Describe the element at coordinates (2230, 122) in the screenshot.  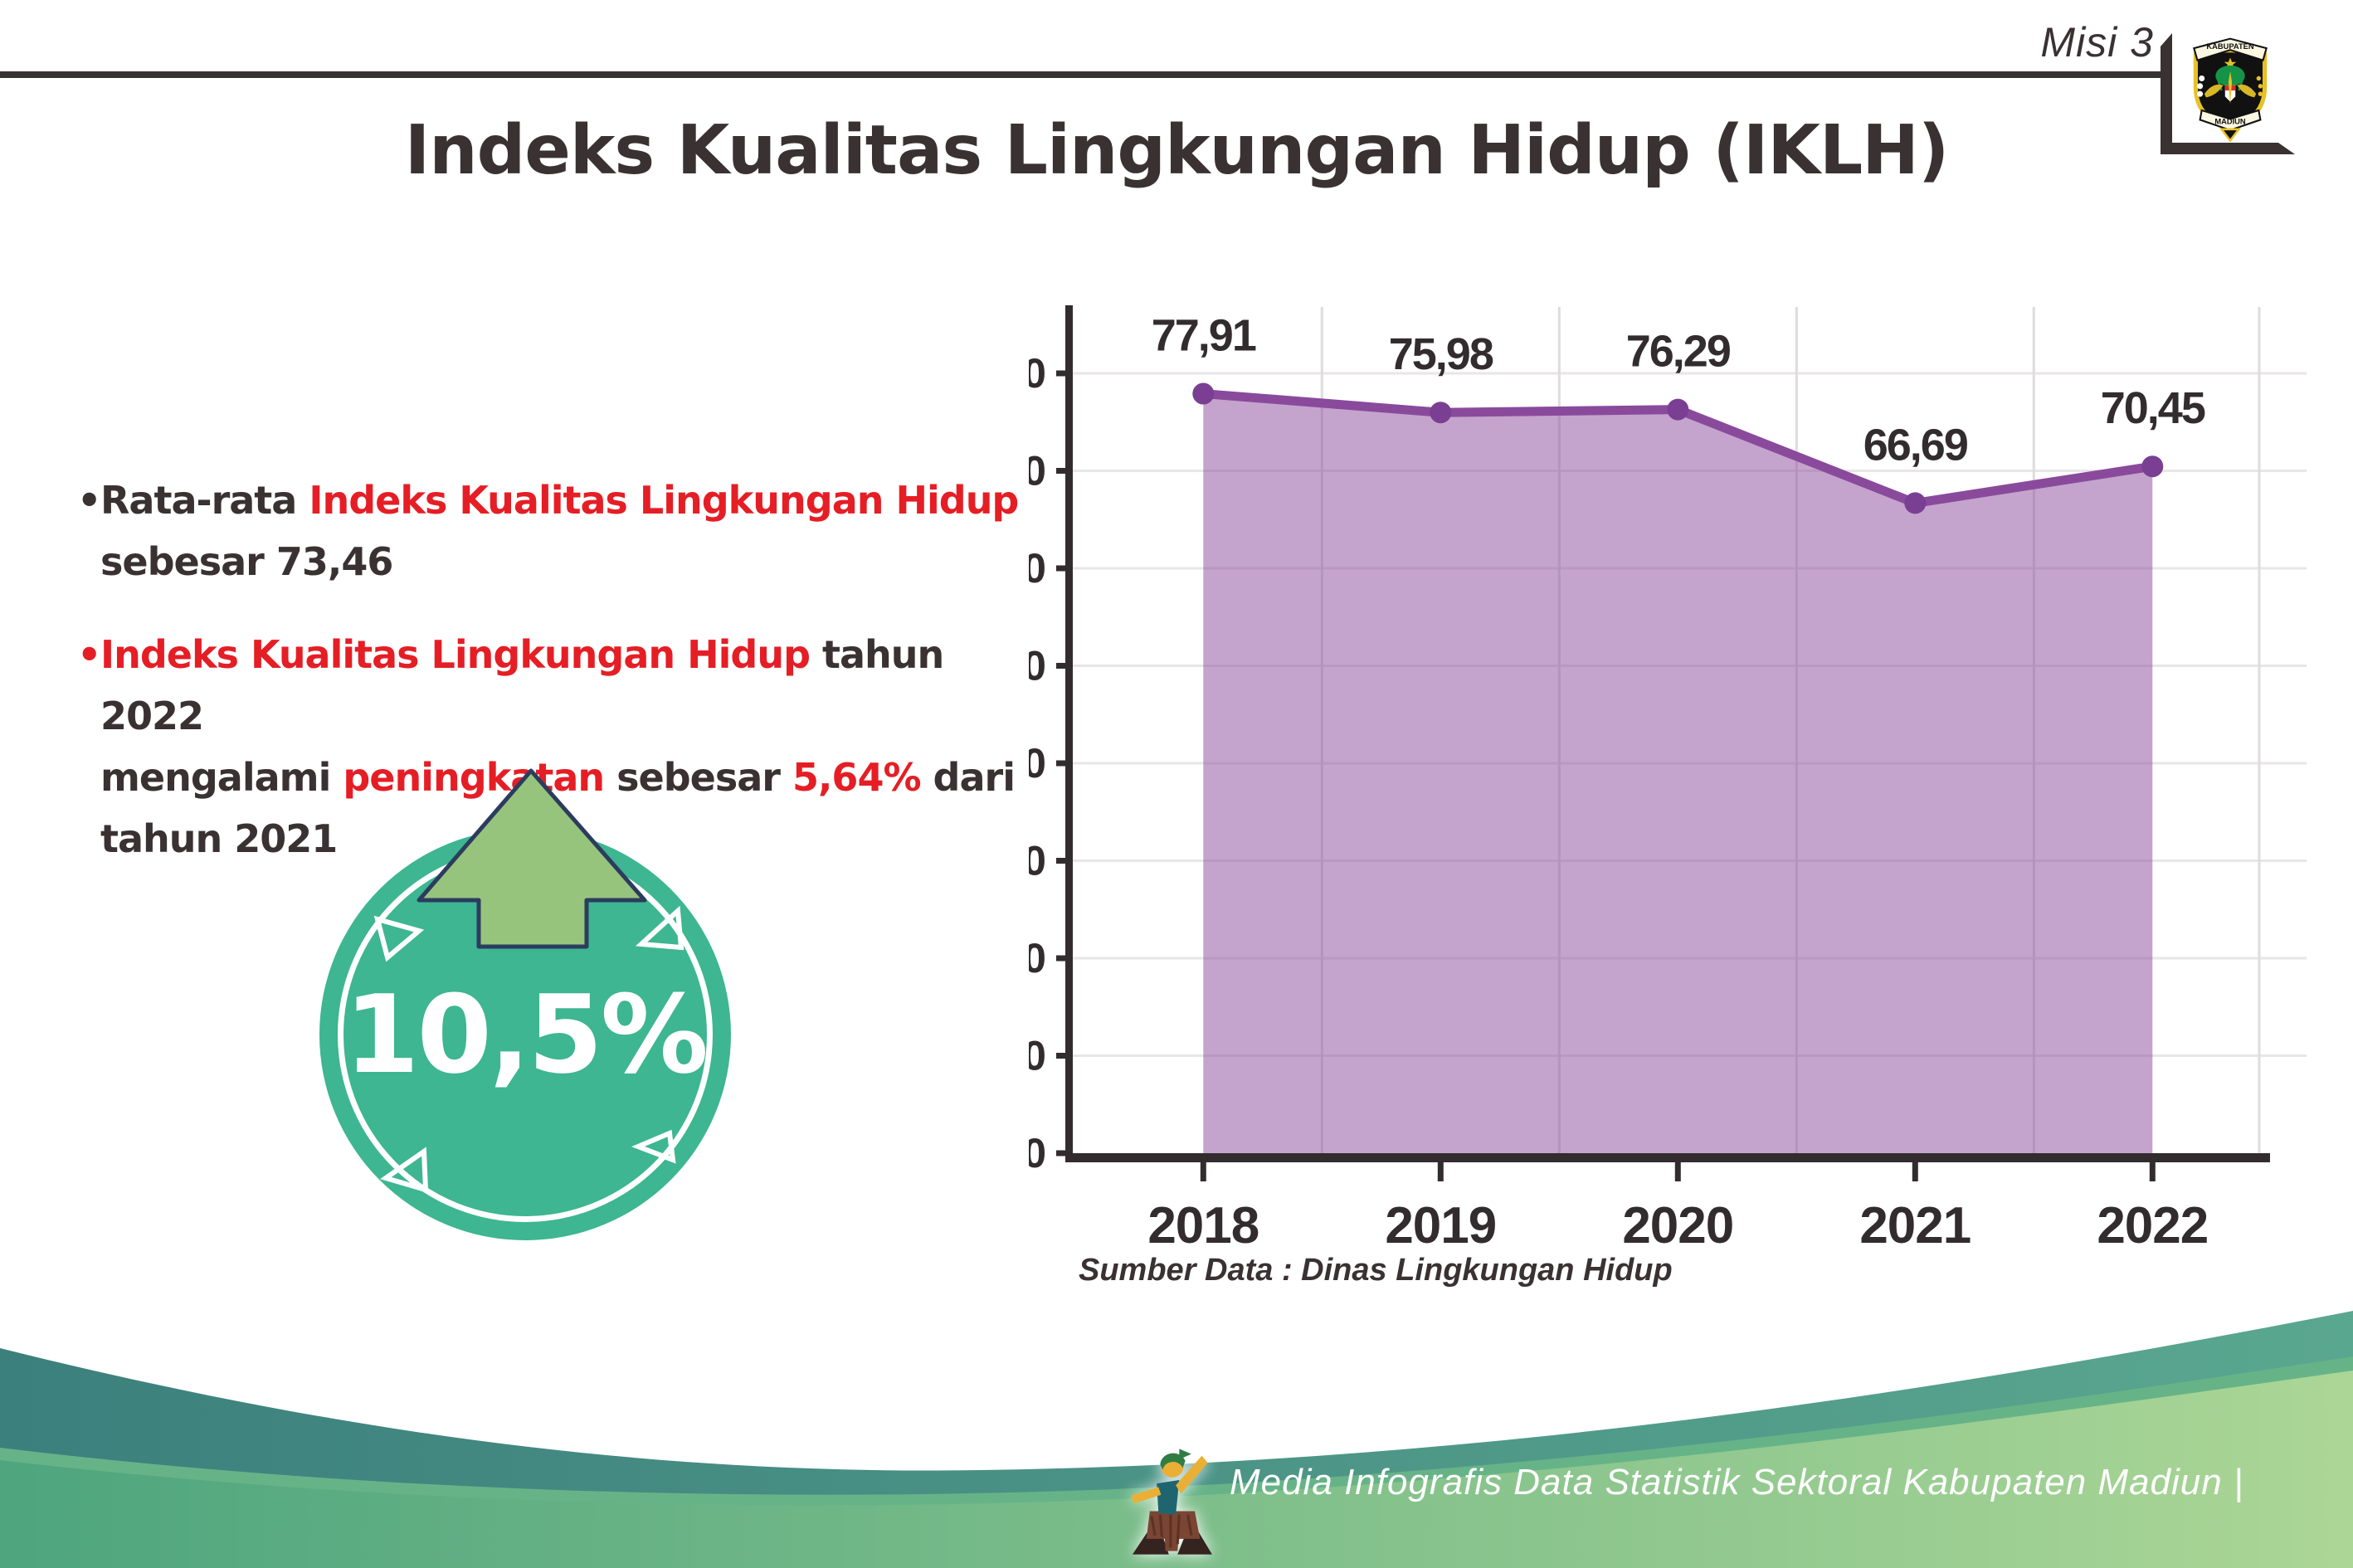
I see `logo-bottom-text: MADIUN` at that location.